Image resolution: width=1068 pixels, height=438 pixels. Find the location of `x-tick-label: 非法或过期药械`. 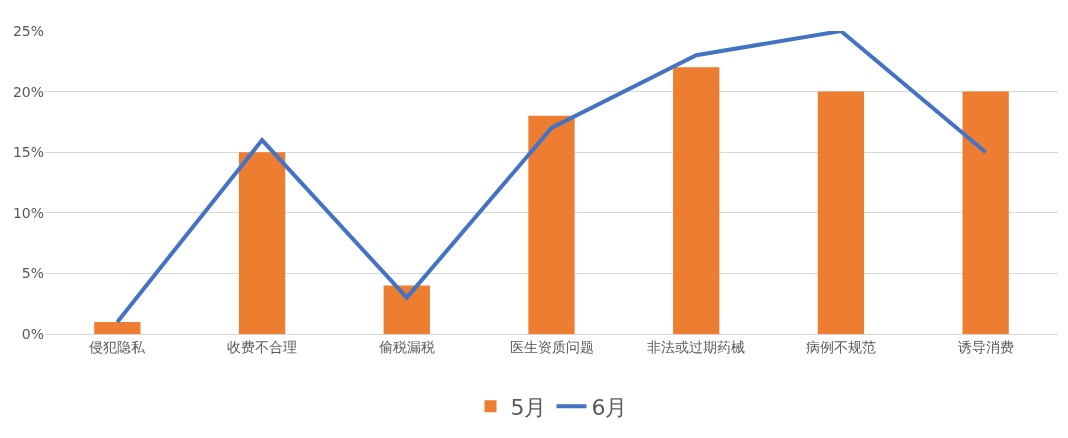

x-tick-label: 非法或过期药械 is located at coordinates (696, 346).